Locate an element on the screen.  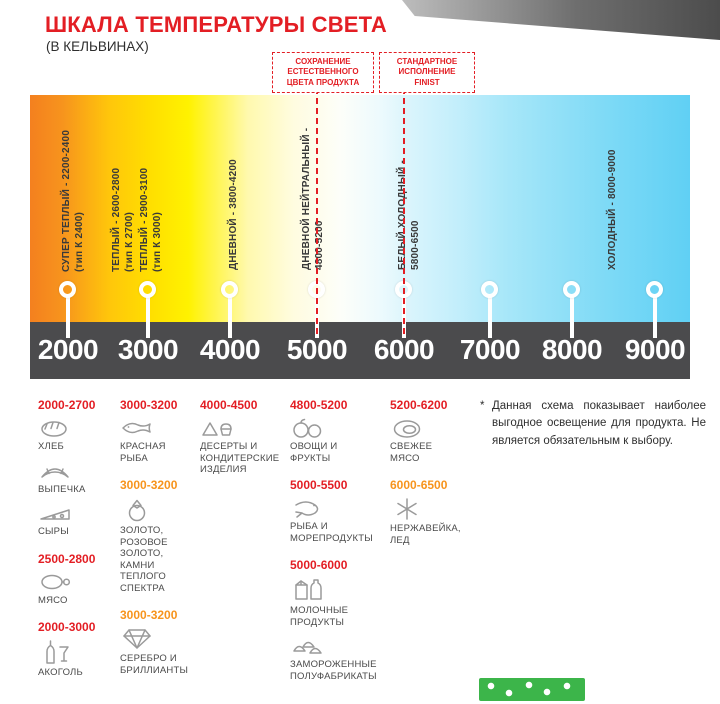
freshmeat-icon is located at coordinates (407, 429).